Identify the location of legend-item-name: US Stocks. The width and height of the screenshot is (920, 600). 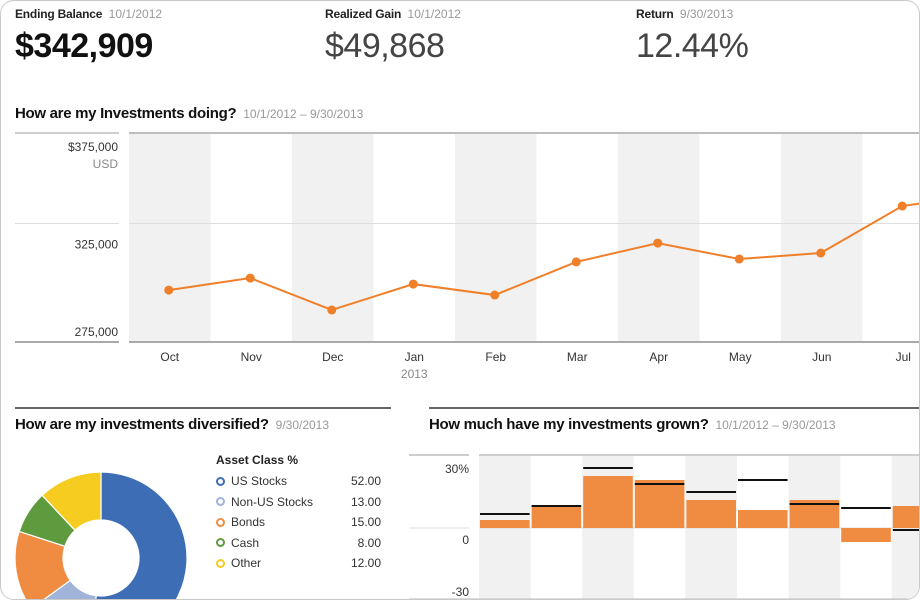
(259, 481).